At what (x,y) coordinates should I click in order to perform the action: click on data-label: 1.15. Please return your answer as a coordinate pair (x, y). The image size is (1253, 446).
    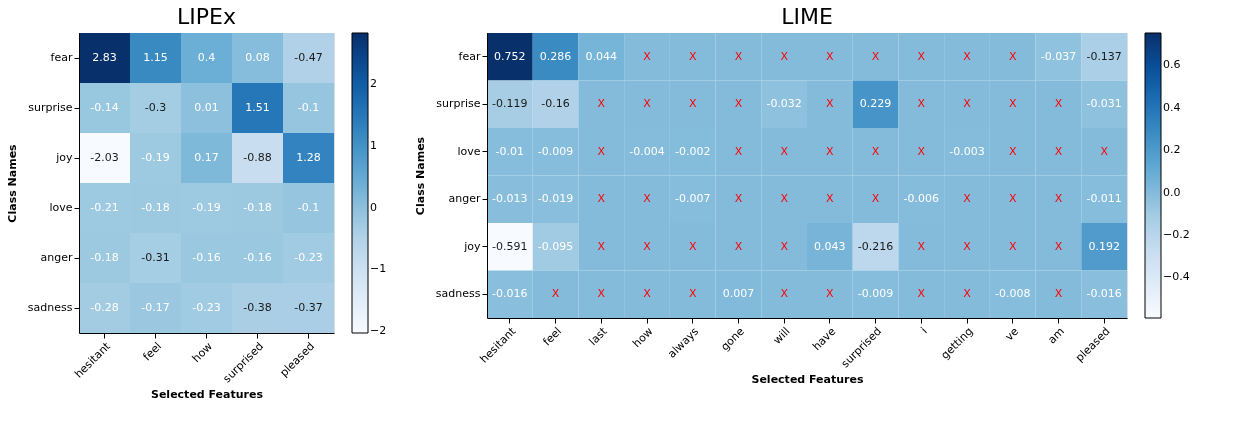
    Looking at the image, I should click on (155, 57).